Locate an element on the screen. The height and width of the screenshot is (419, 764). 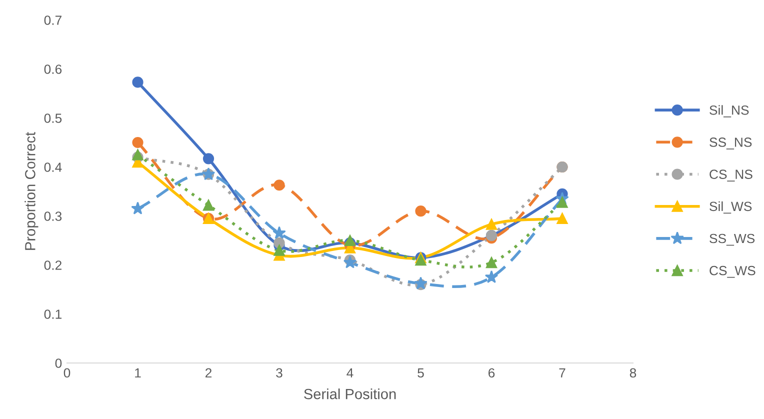
legend-label: Sil_WS is located at coordinates (731, 207).